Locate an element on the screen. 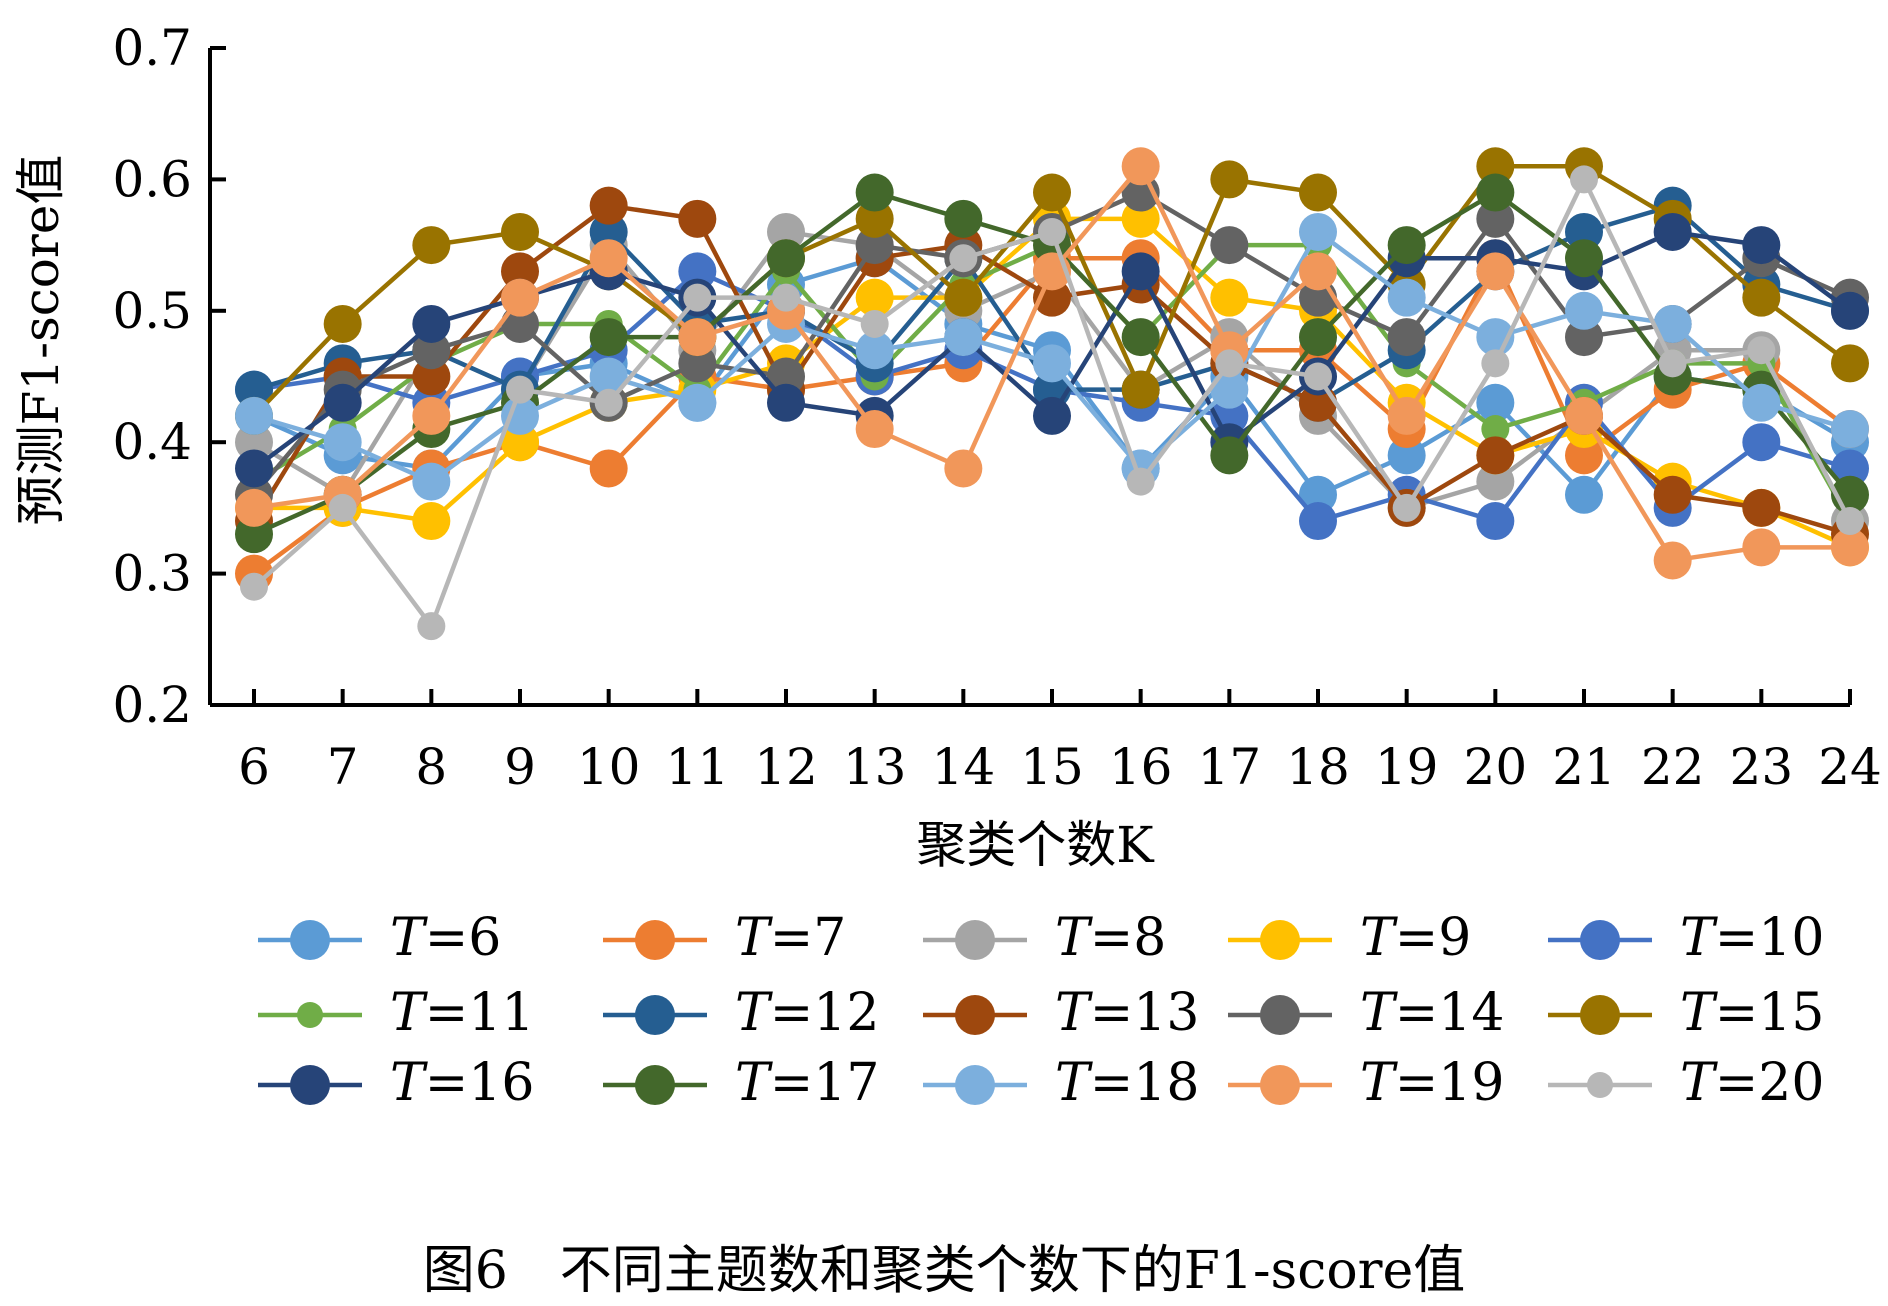 Image resolution: width=1888 pixels, height=1306 pixels. legend-item: T=7 is located at coordinates (755, 935).